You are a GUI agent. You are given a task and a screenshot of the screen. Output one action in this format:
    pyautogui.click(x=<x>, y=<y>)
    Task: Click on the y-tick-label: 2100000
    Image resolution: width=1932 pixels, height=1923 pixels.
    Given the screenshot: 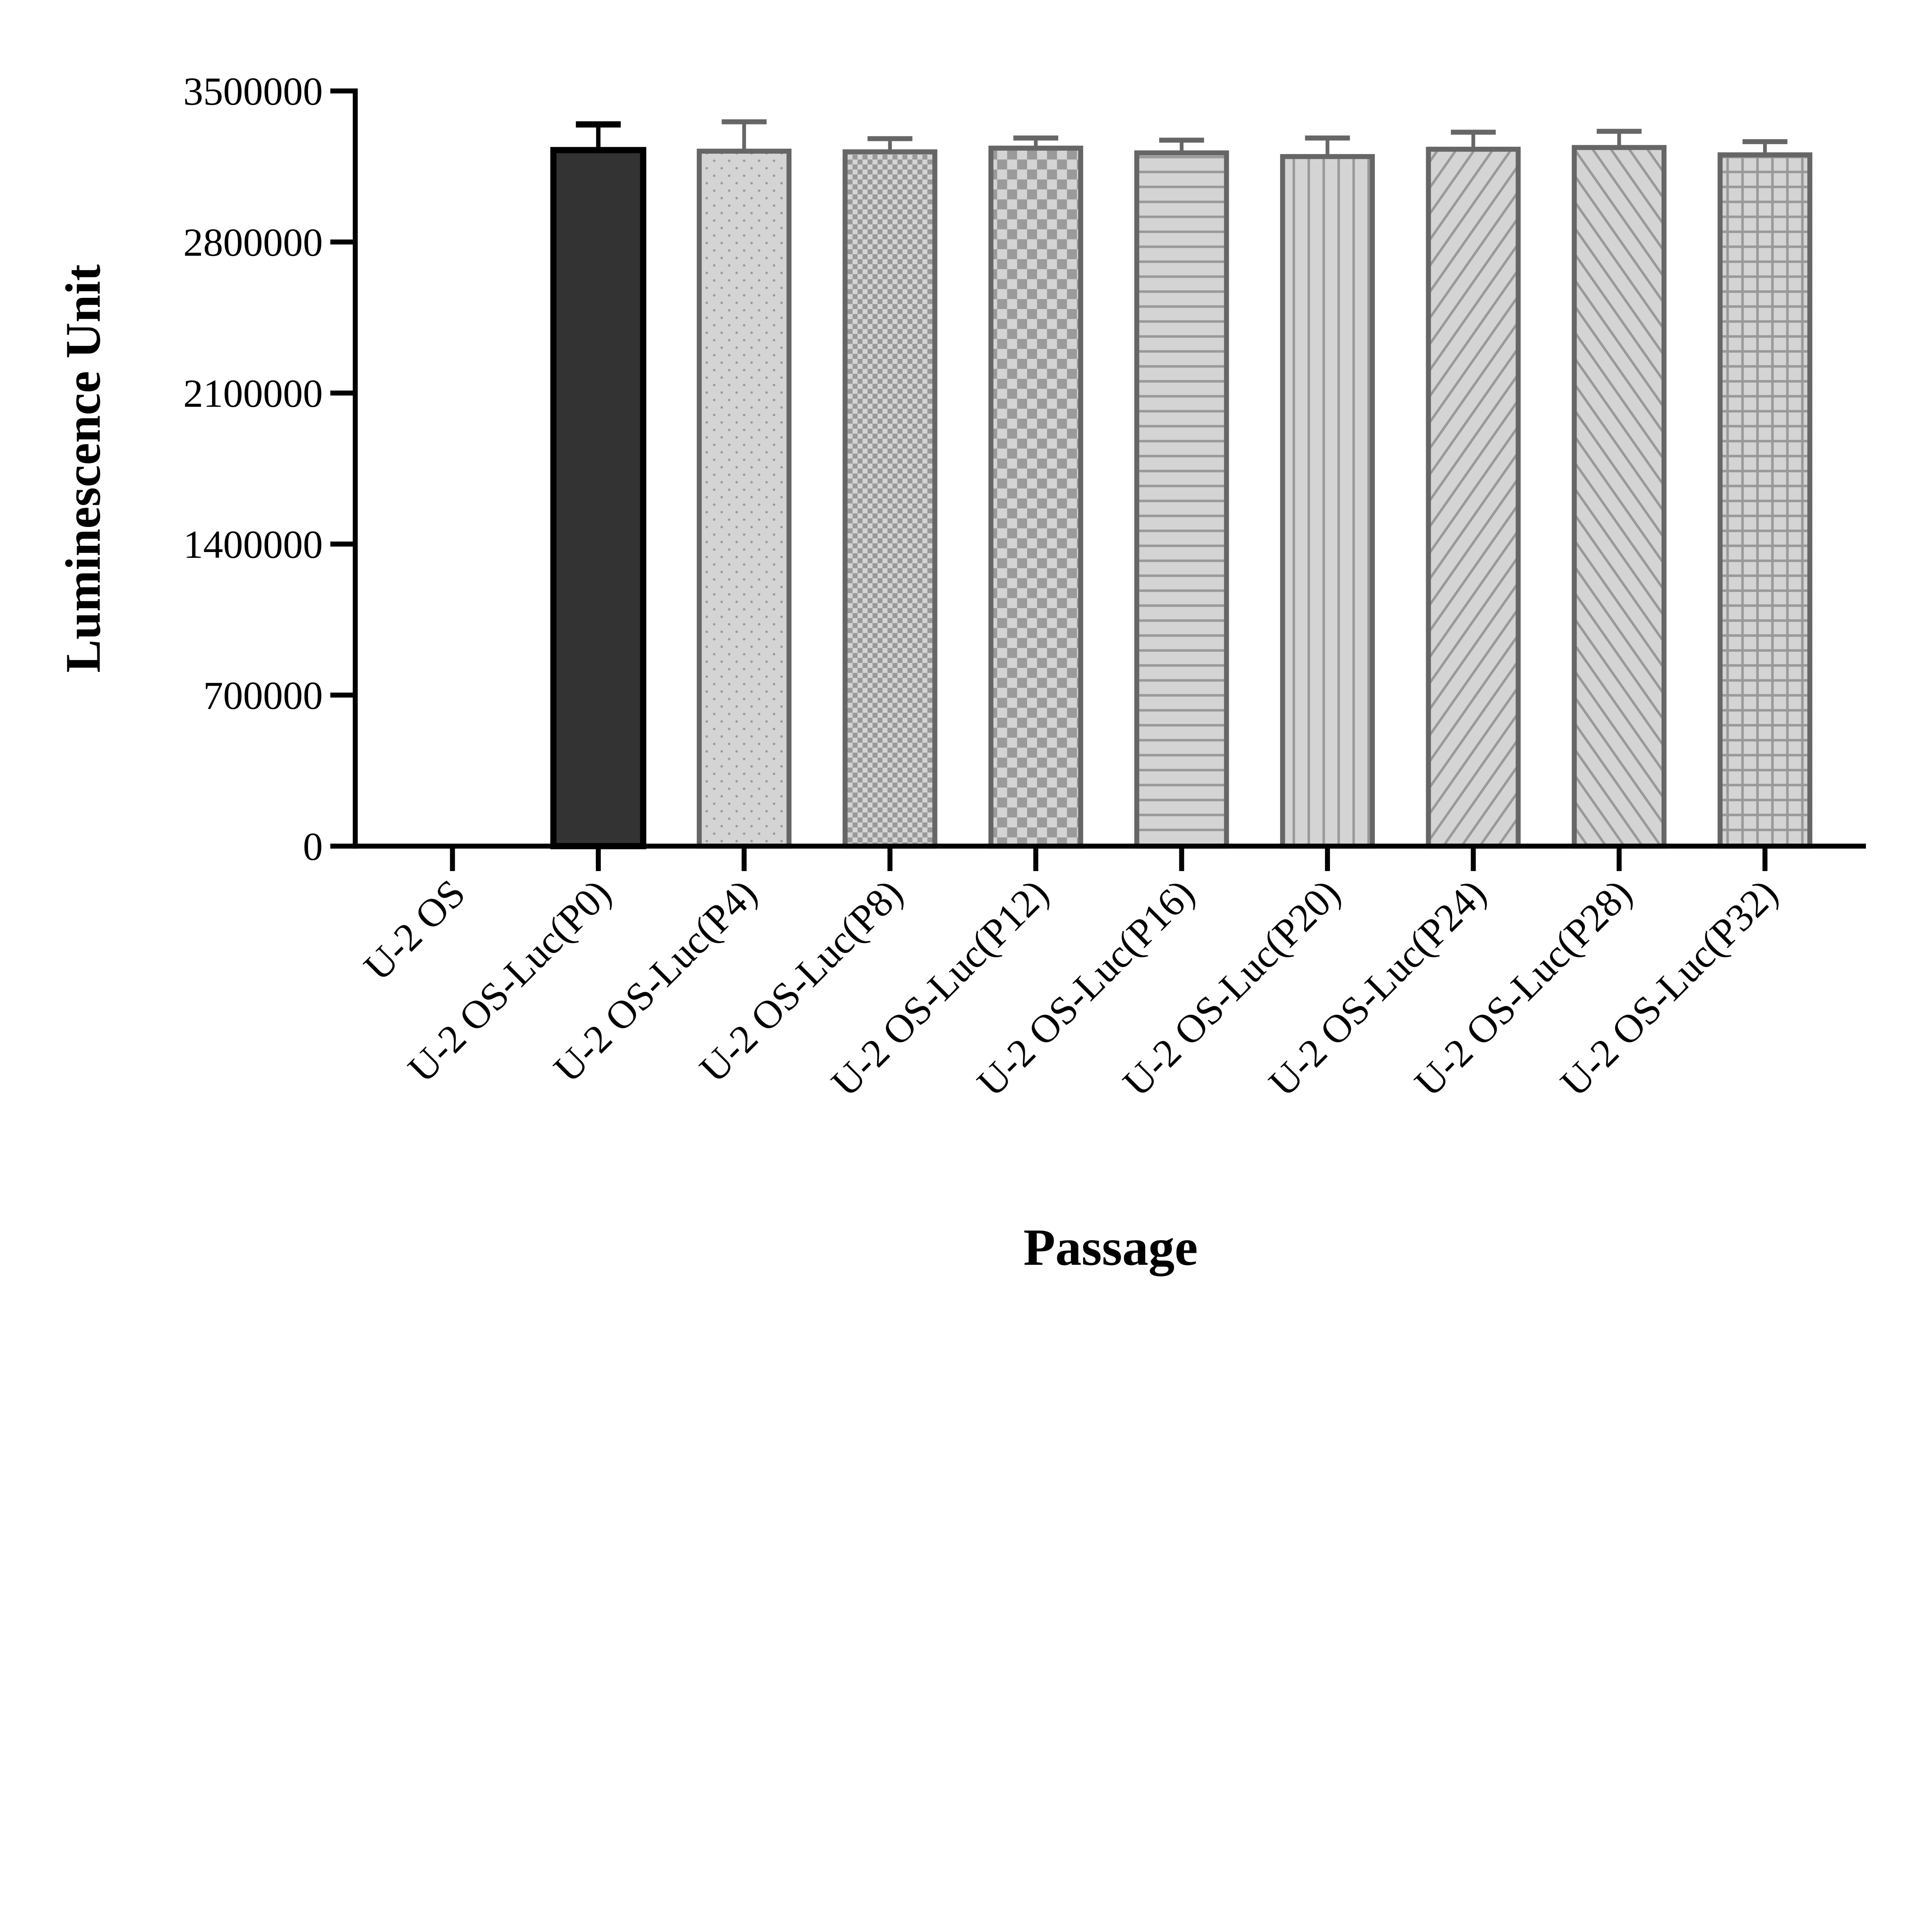 What is the action you would take?
    pyautogui.click(x=253, y=394)
    